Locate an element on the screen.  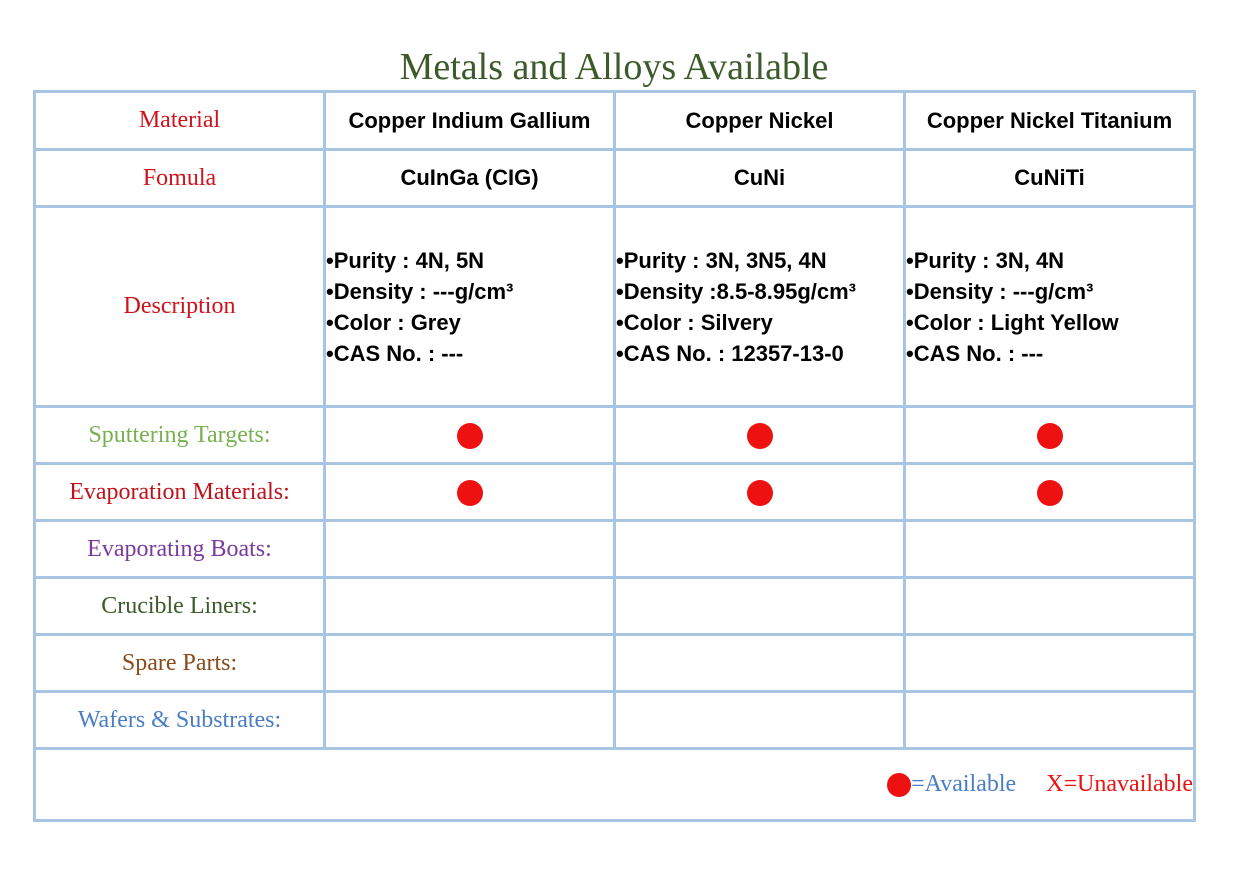
table-row: Crucible Liners: is located at coordinates (614, 606).